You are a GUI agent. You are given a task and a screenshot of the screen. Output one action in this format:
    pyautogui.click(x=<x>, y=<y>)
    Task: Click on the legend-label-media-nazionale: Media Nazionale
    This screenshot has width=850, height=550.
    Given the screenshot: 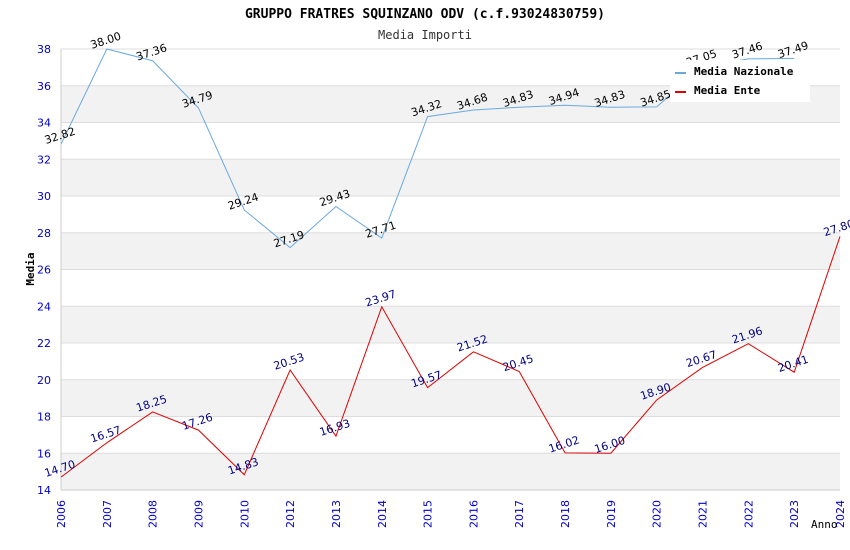 What is the action you would take?
    pyautogui.click(x=744, y=71)
    